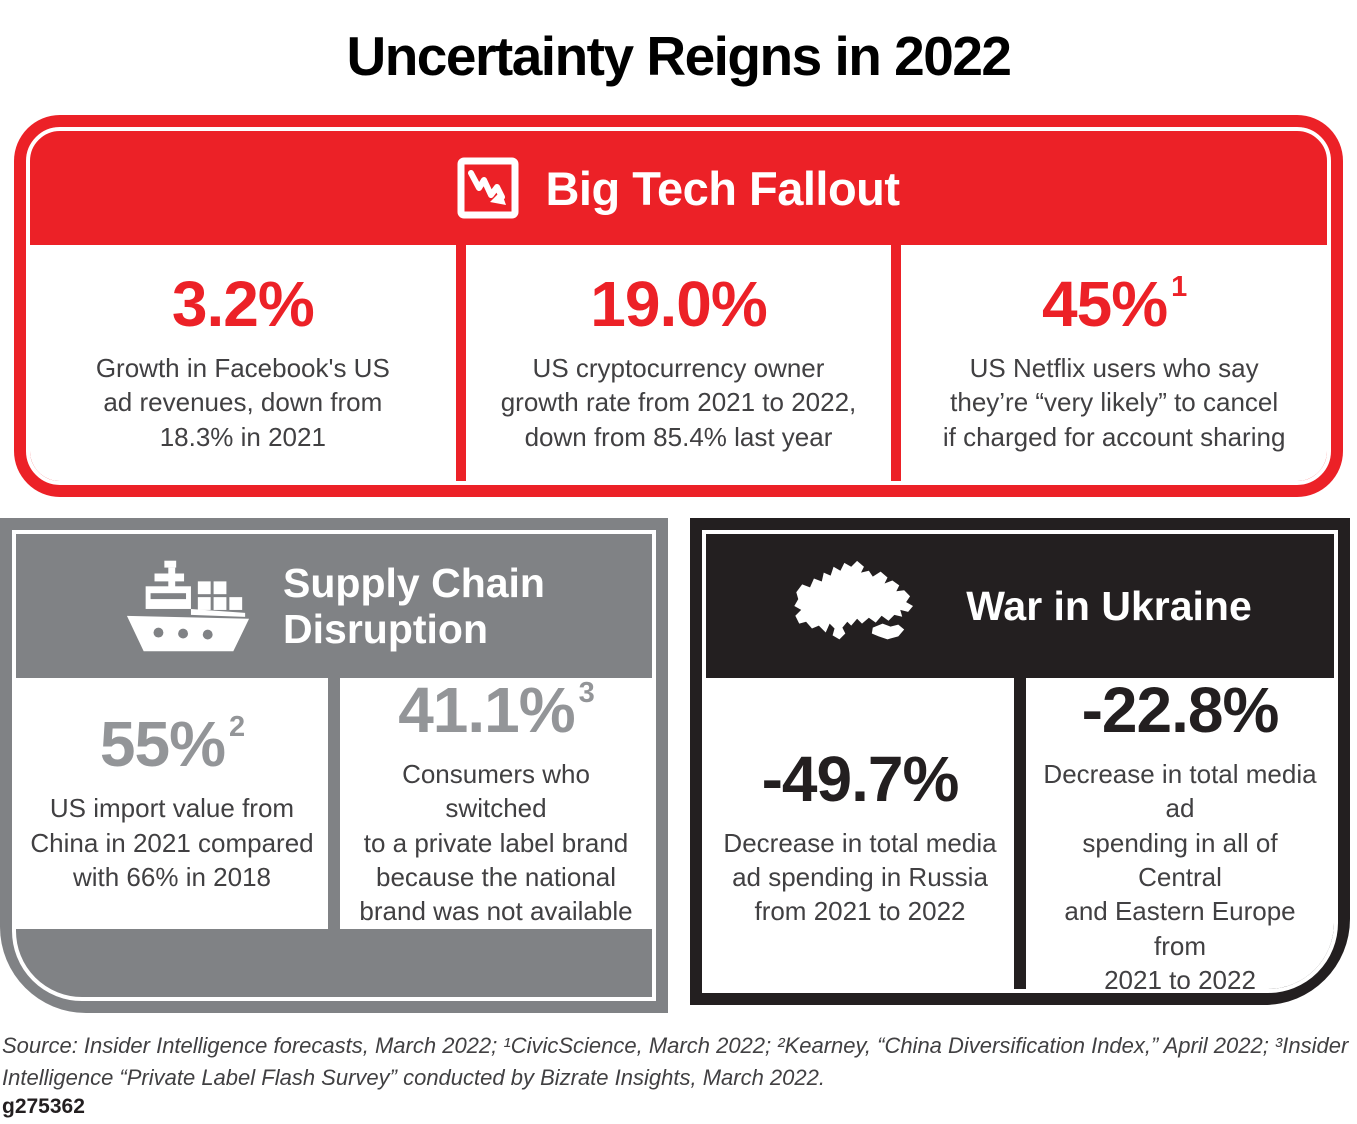 This screenshot has width=1357, height=1124. What do you see at coordinates (414, 605) in the screenshot?
I see `supply-chain-title: Supply Chain Disruption` at bounding box center [414, 605].